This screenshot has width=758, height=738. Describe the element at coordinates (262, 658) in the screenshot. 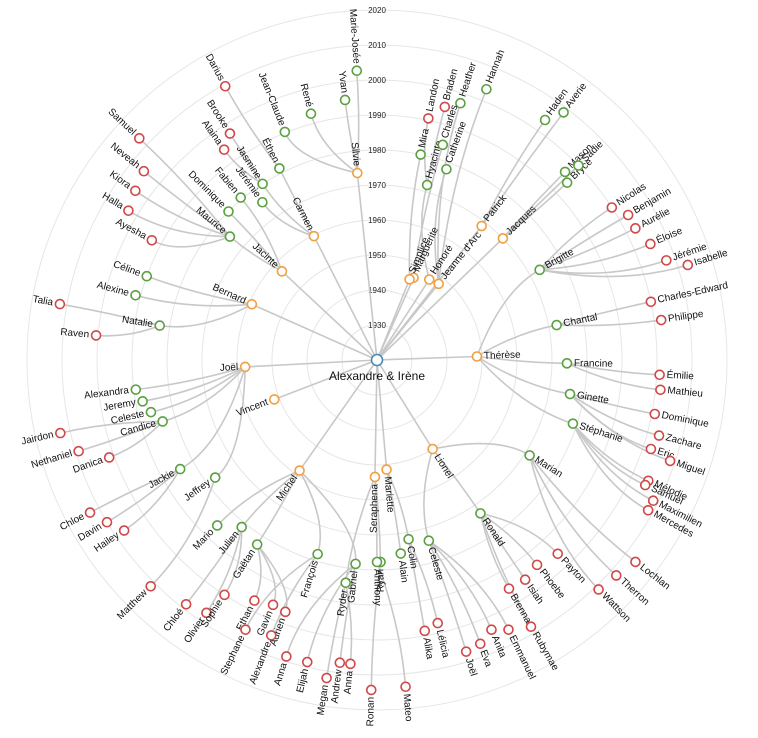

I see `person-node-alexandre: Alexandre` at that location.